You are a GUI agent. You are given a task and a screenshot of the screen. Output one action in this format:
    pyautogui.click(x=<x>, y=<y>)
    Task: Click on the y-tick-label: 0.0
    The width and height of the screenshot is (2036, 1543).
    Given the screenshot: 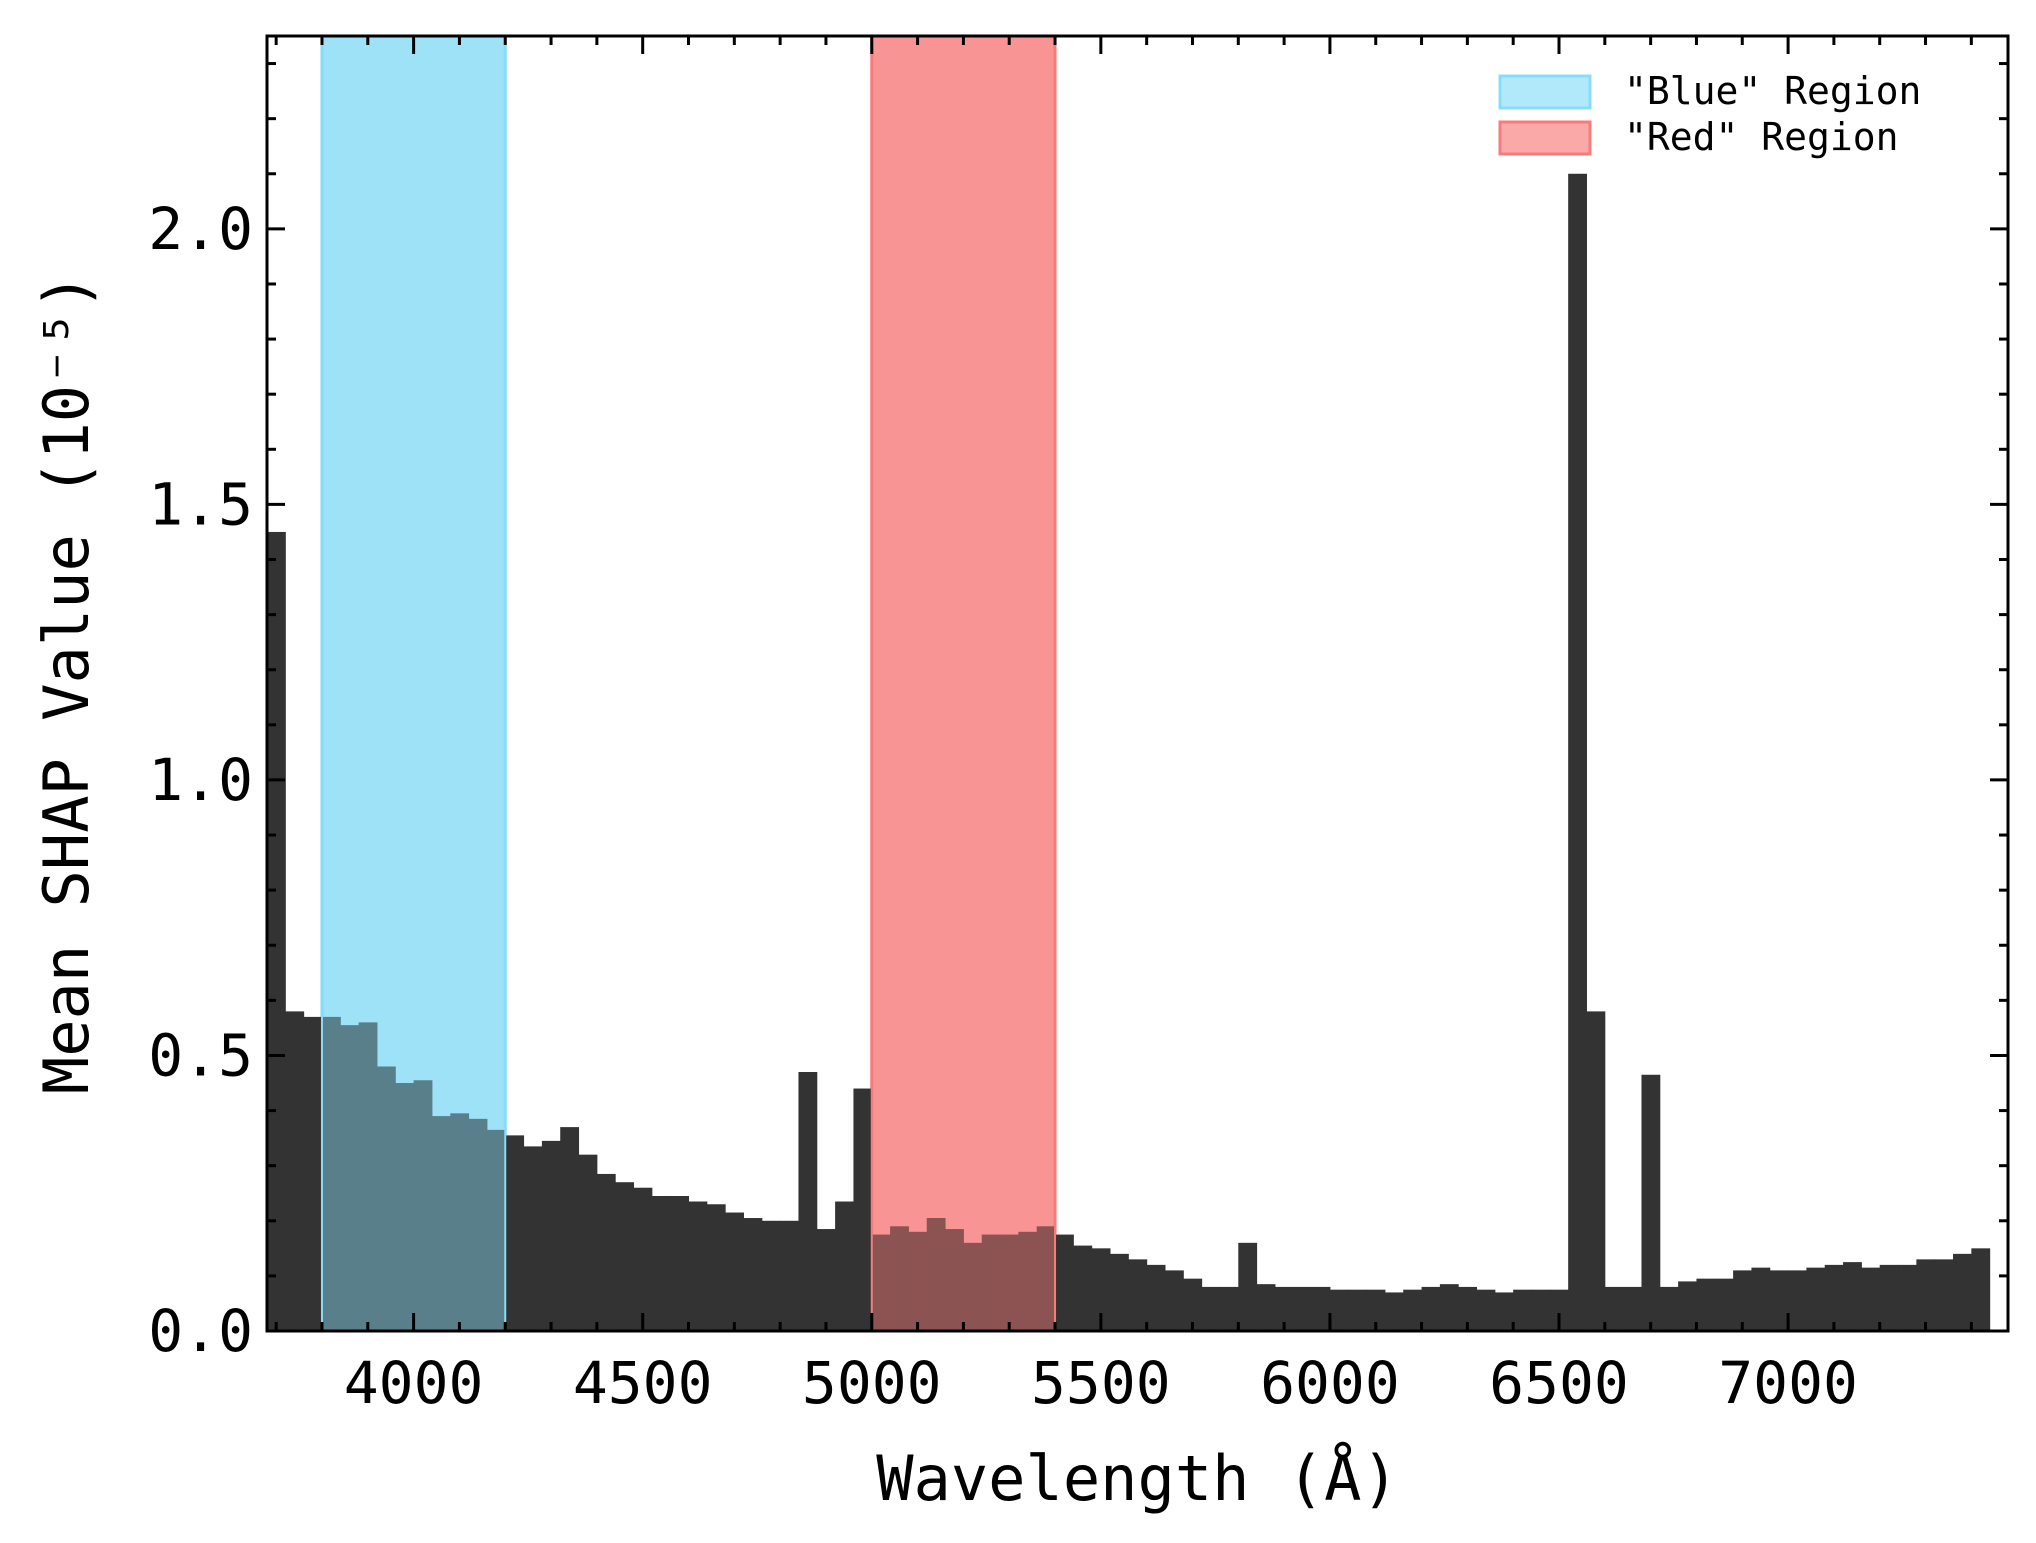 What is the action you would take?
    pyautogui.click(x=200, y=1331)
    